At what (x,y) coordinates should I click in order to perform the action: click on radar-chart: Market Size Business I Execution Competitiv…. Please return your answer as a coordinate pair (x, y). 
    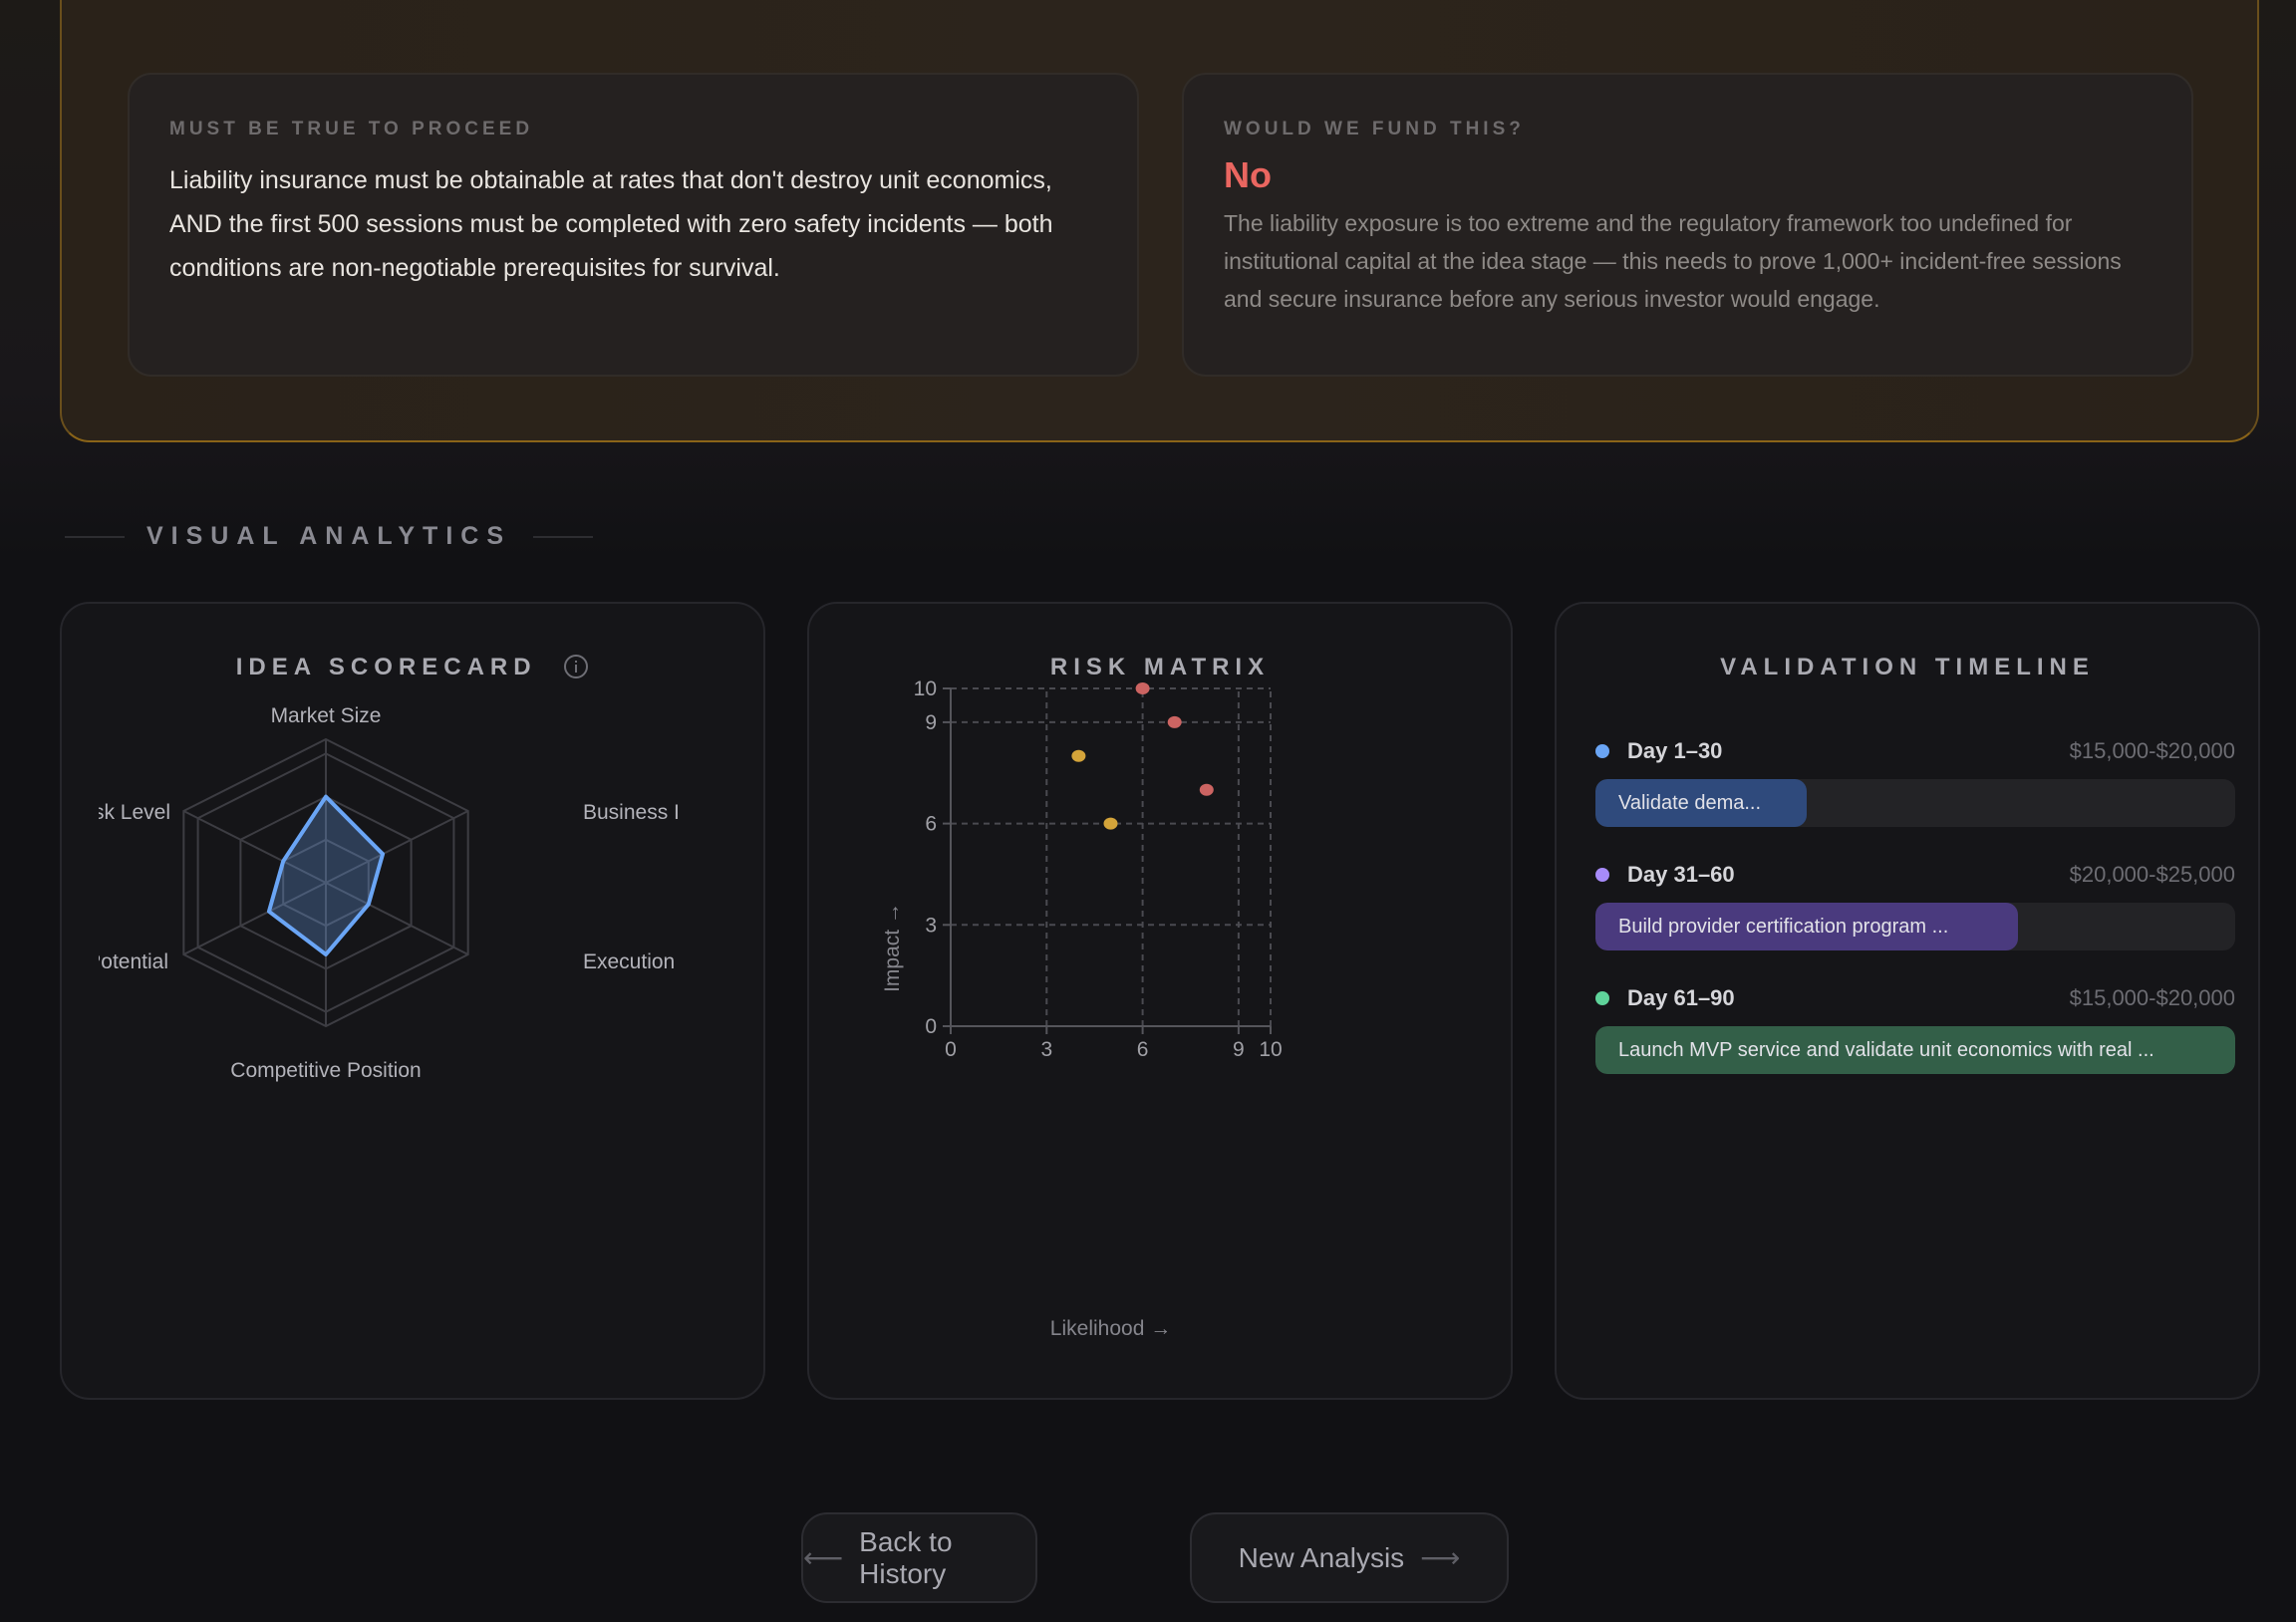
    Looking at the image, I should click on (389, 893).